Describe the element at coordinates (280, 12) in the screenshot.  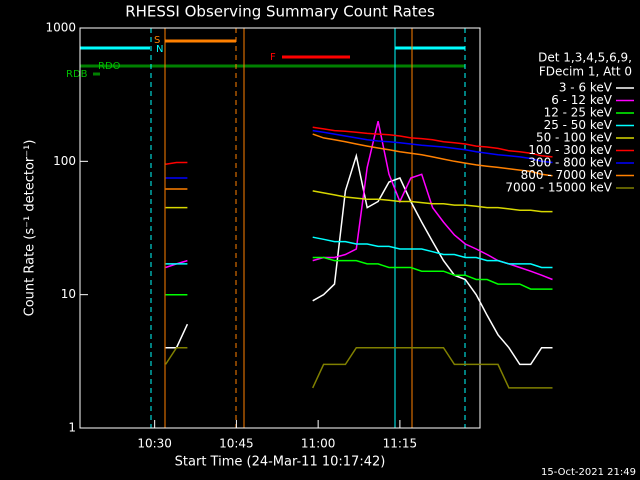
I see `chart-title: RHESSI Observing Summary Count Rates` at that location.